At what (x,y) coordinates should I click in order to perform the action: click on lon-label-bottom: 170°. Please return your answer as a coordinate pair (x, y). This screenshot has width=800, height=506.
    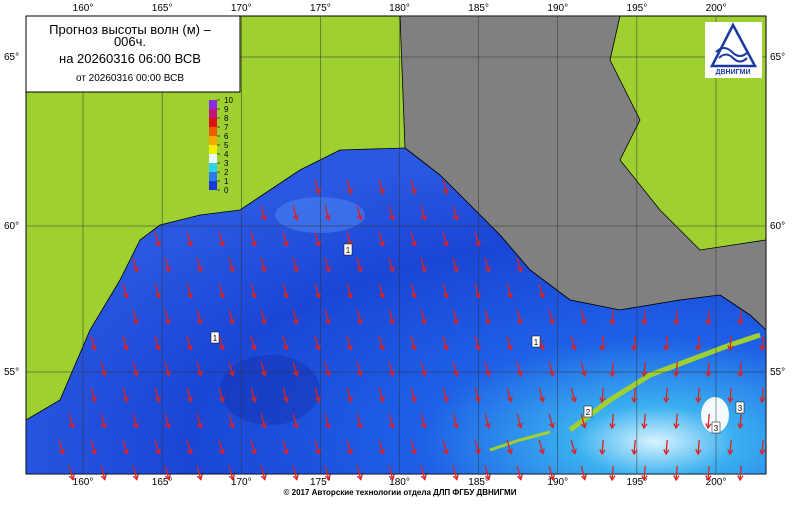
    Looking at the image, I should click on (241, 482).